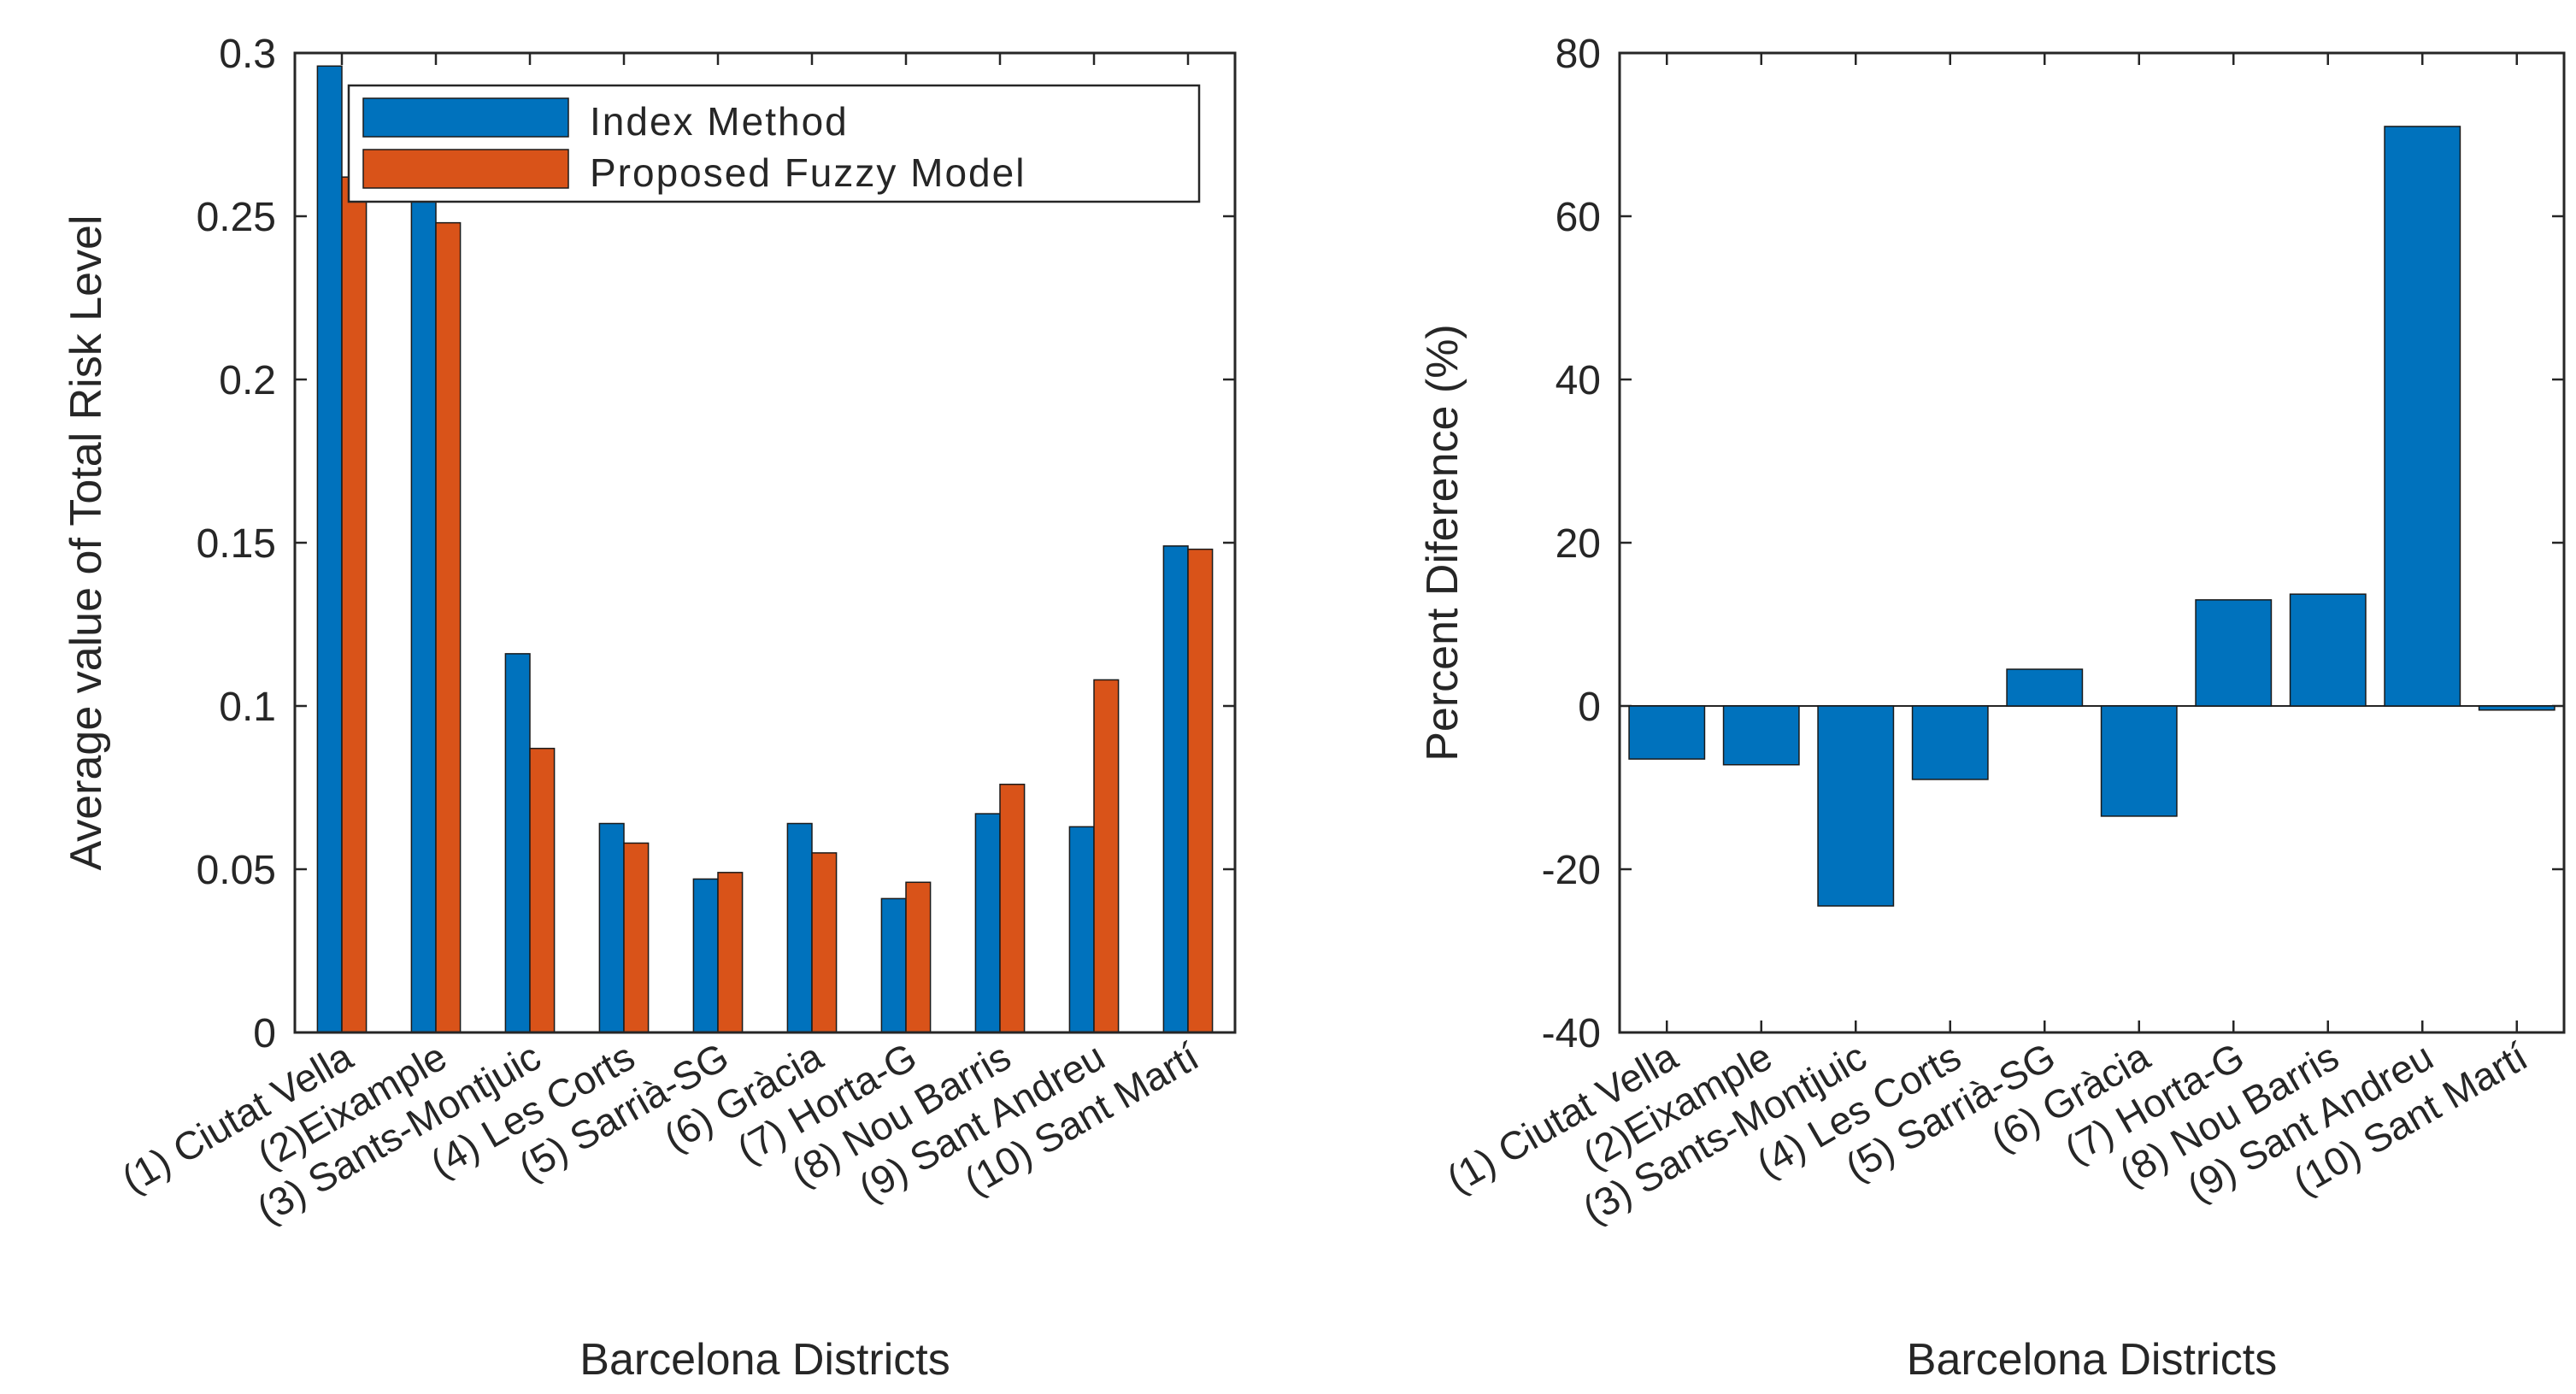 The height and width of the screenshot is (1394, 2576). I want to click on bar-index-method-8-nou-barris, so click(987, 923).